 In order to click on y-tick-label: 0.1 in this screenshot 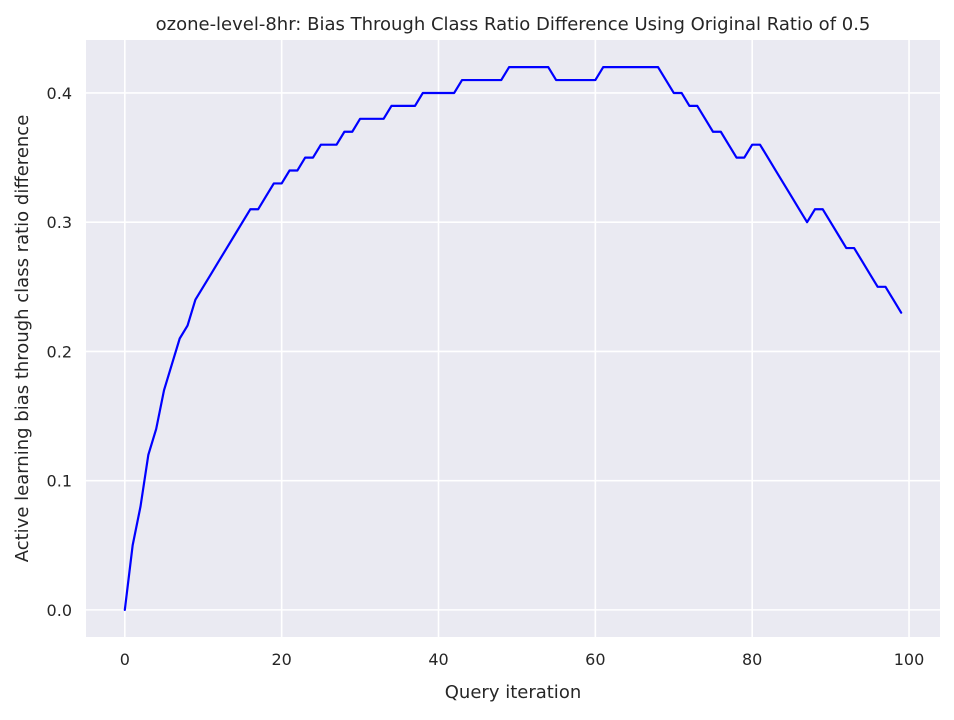, I will do `click(59, 481)`.